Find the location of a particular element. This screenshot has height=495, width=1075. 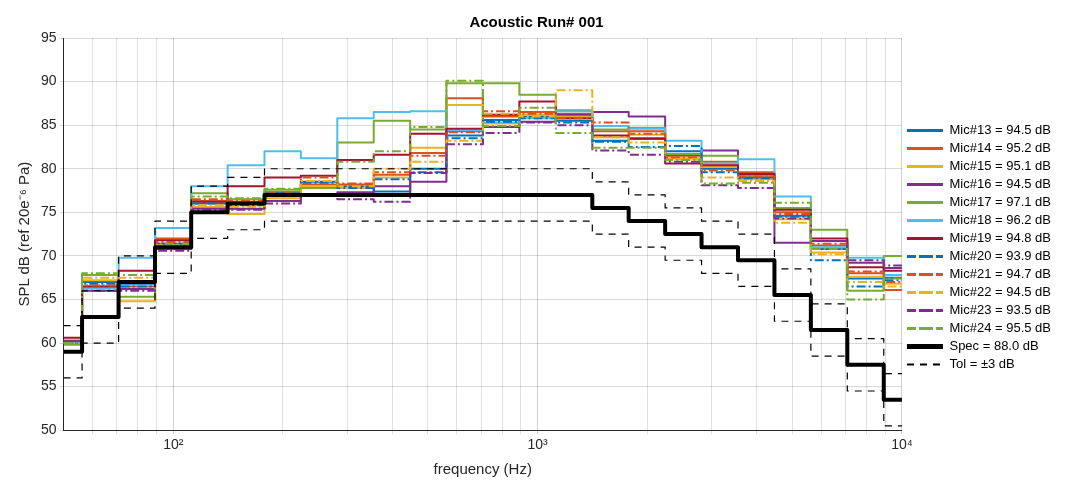

legend-label: Mic#15 = 95.1 dB is located at coordinates (1000, 166).